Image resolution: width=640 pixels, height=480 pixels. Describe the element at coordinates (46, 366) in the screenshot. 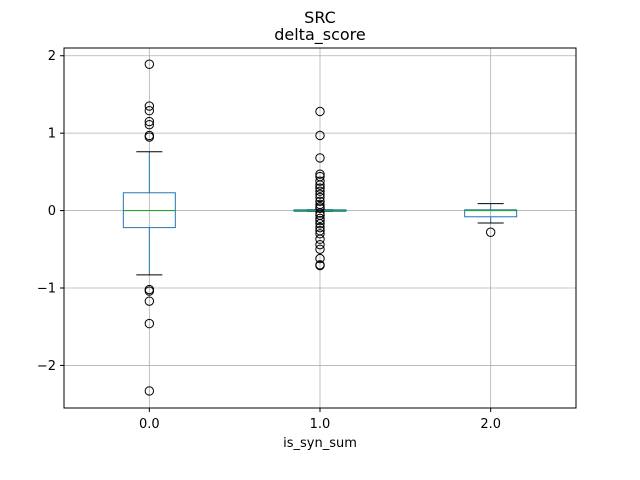

I see `y-tick-label: −2` at that location.